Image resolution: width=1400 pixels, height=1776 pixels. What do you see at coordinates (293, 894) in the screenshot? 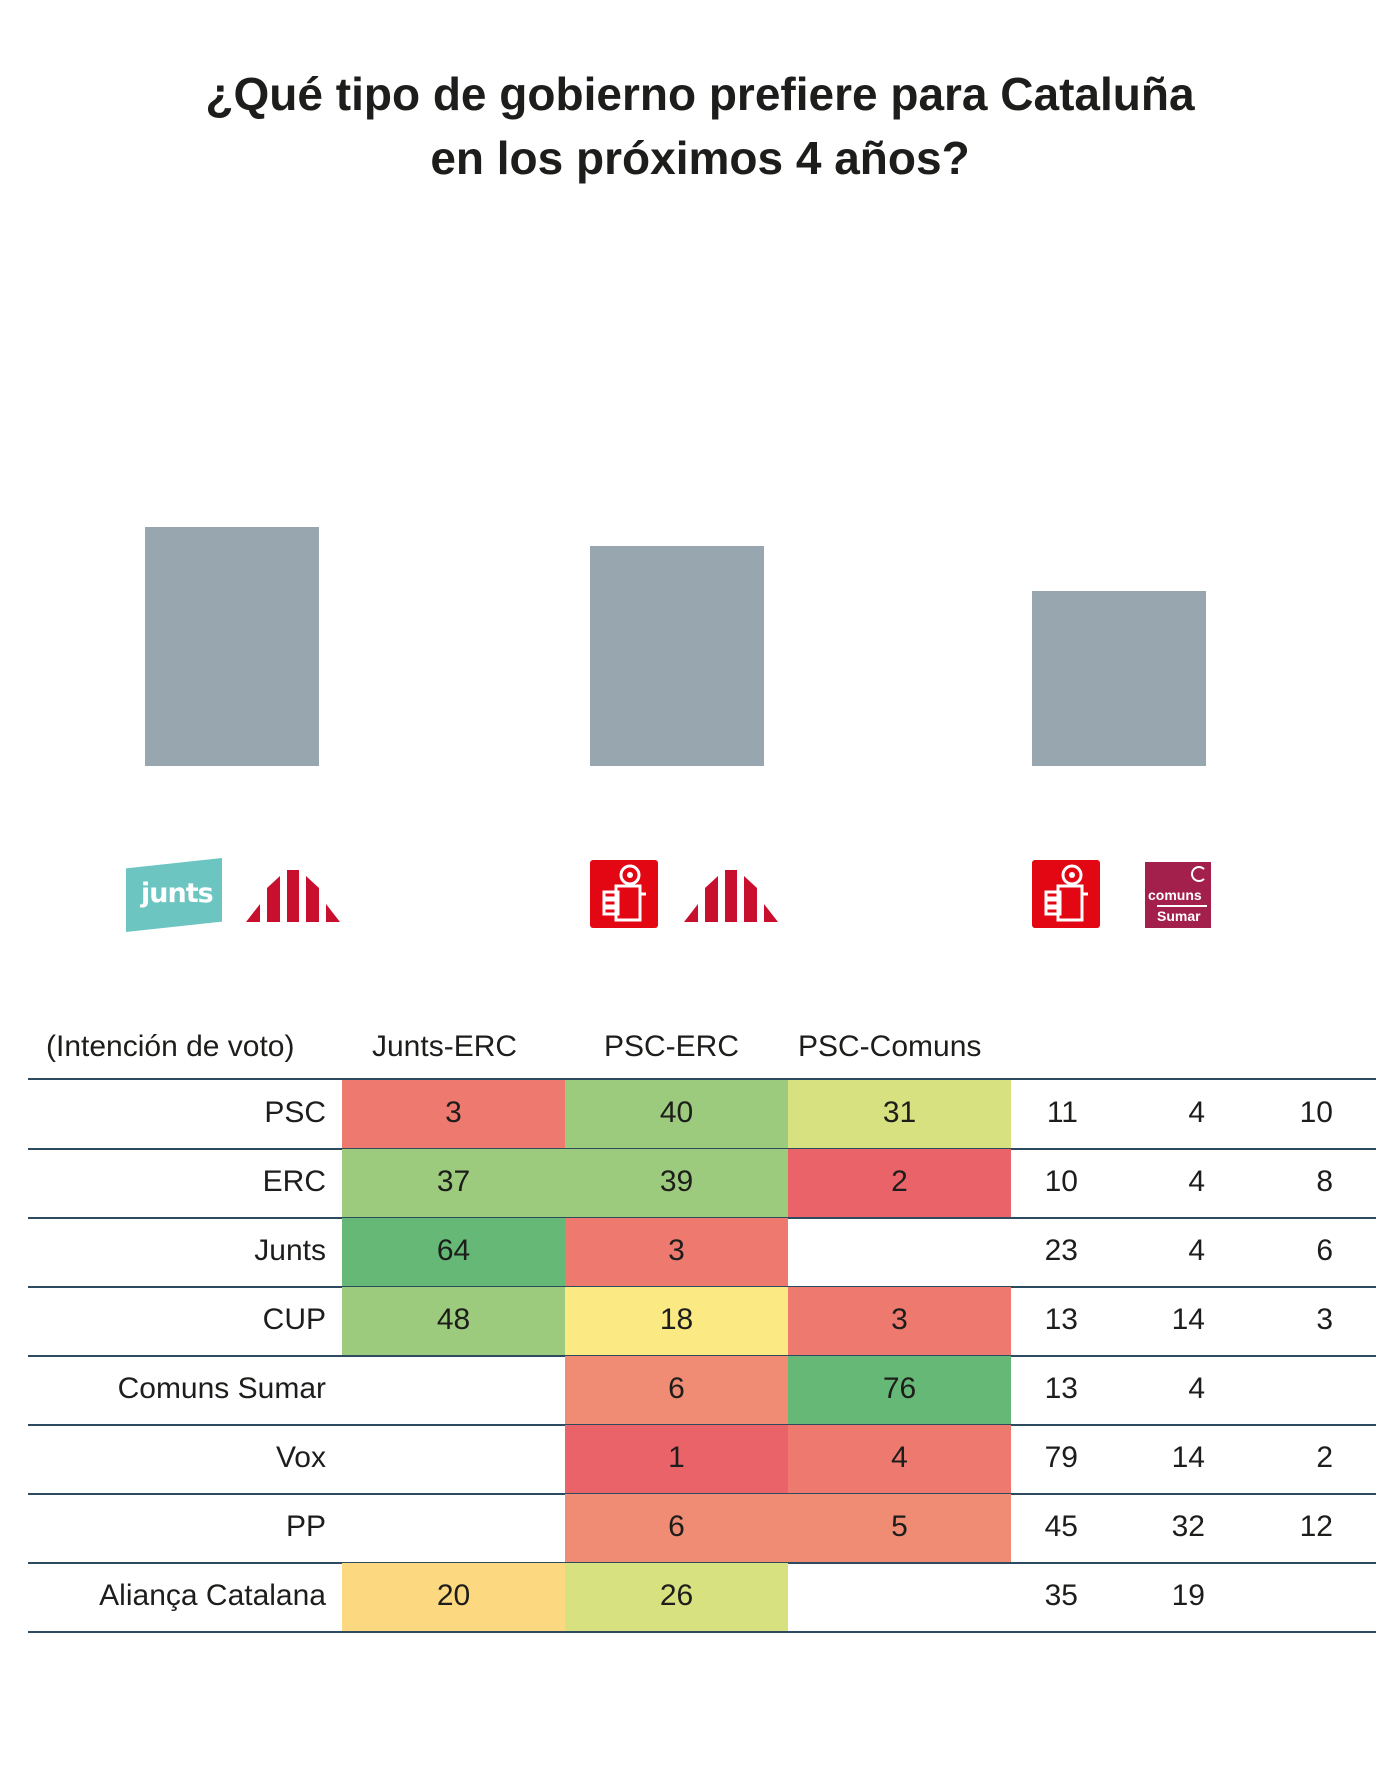
I see `erc-logo` at bounding box center [293, 894].